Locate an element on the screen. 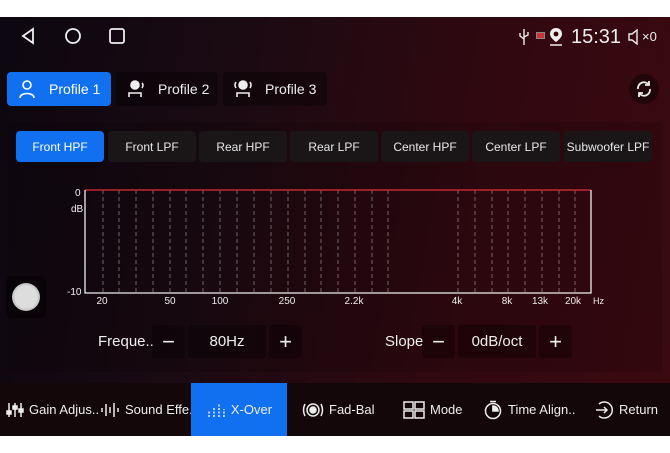 The height and width of the screenshot is (453, 670). nav-label: Fad-Bal is located at coordinates (352, 409).